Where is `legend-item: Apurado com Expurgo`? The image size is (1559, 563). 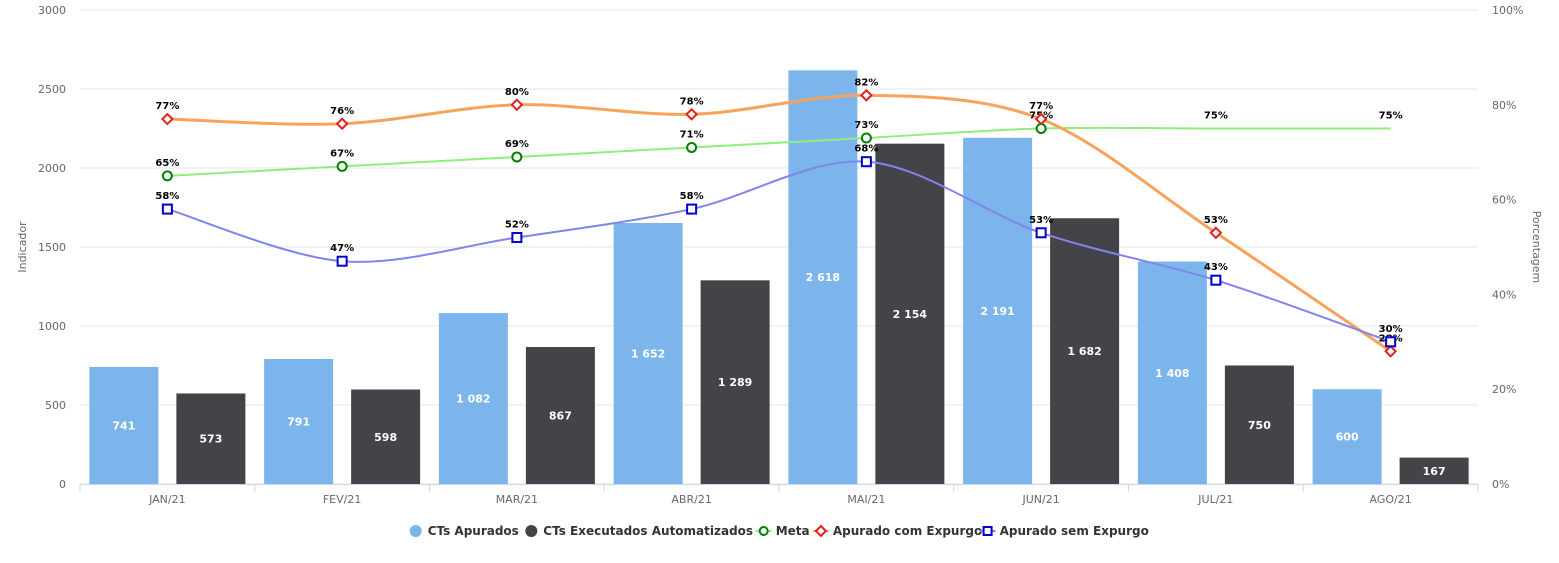 legend-item: Apurado com Expurgo is located at coordinates (897, 531).